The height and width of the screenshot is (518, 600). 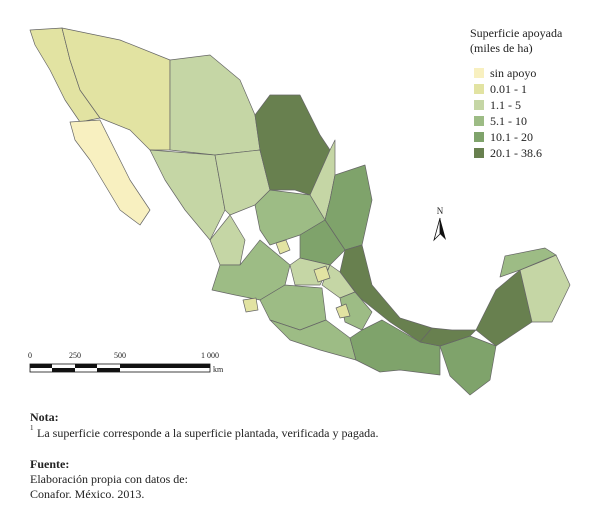 I want to click on source-line: Elaboración propia con datos de:, so click(x=109, y=479).